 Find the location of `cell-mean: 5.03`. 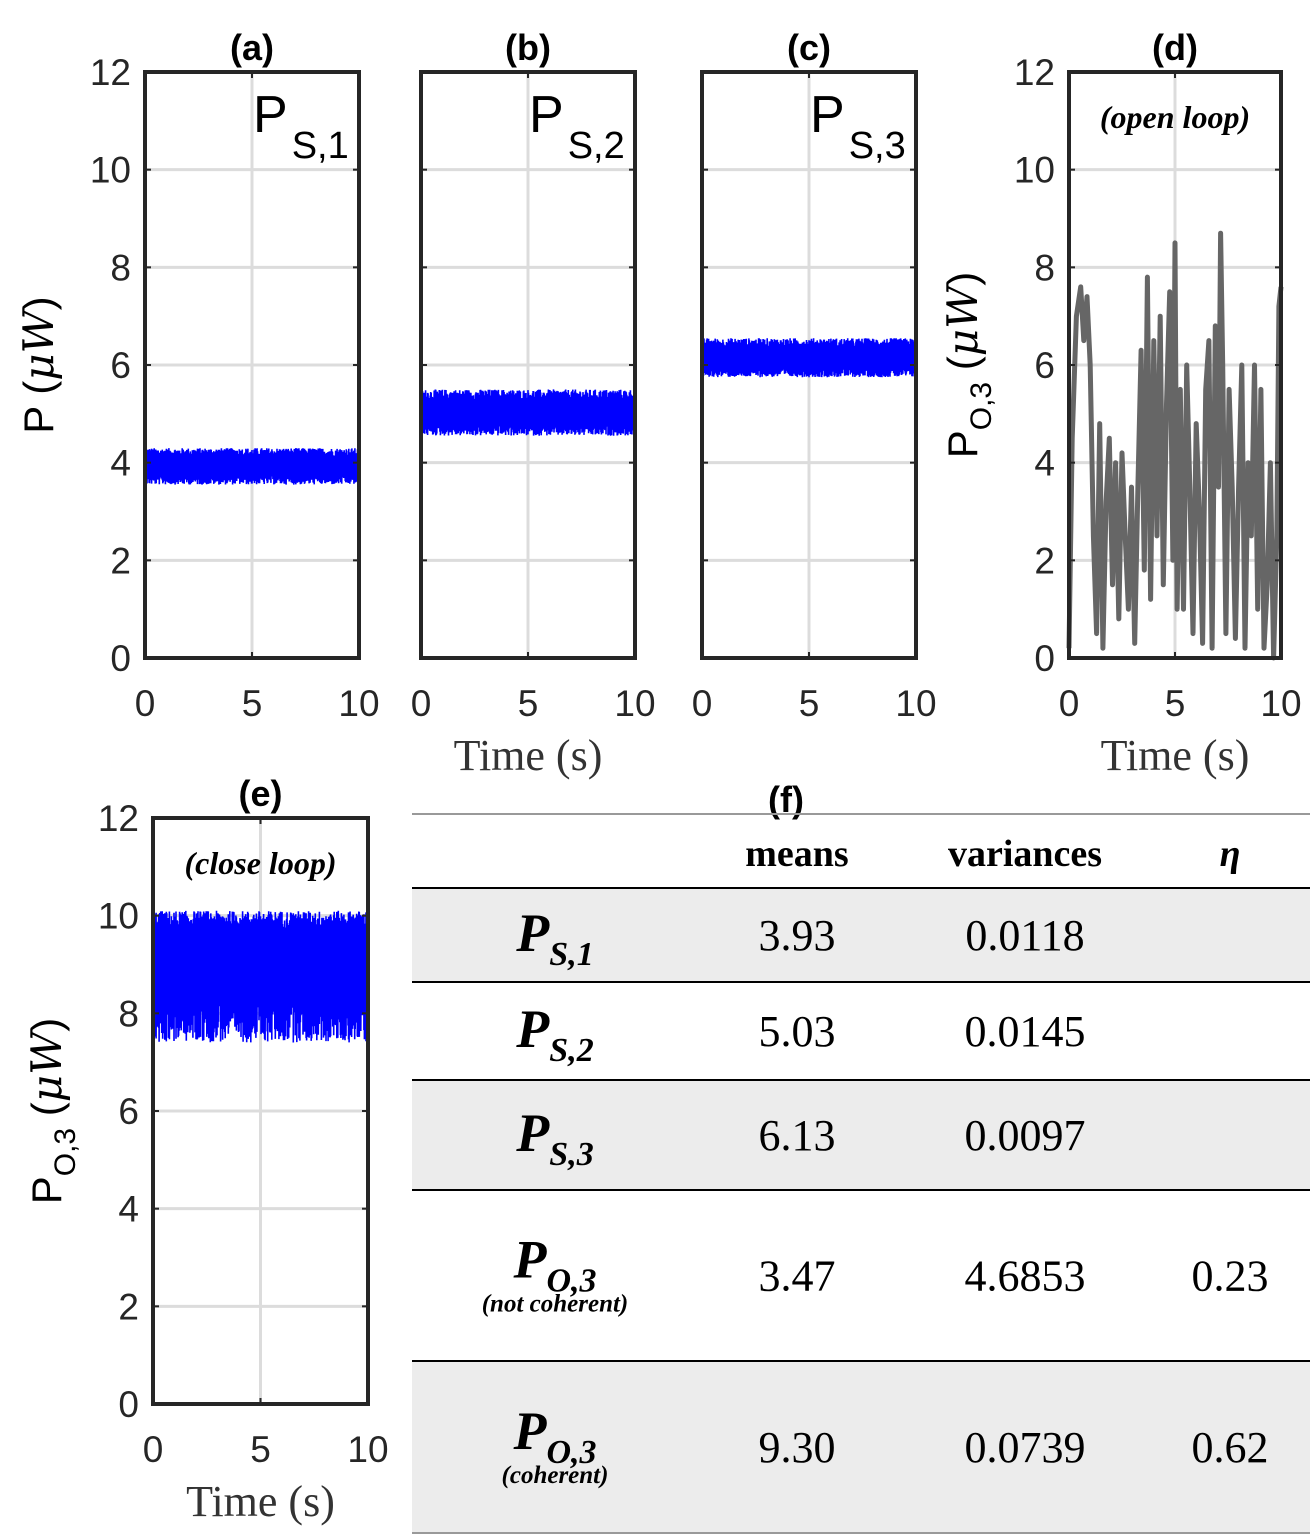

cell-mean: 5.03 is located at coordinates (797, 1031).